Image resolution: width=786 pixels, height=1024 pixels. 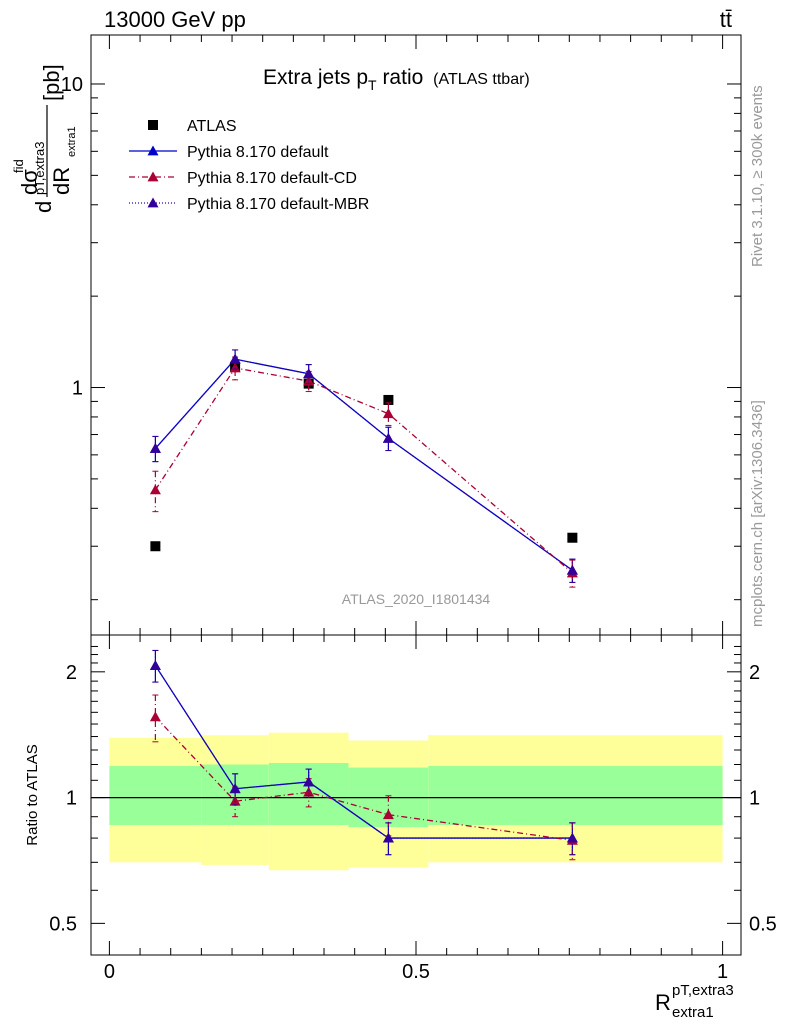 What do you see at coordinates (693, 1012) in the screenshot?
I see `xlabel-subscript: extra1` at bounding box center [693, 1012].